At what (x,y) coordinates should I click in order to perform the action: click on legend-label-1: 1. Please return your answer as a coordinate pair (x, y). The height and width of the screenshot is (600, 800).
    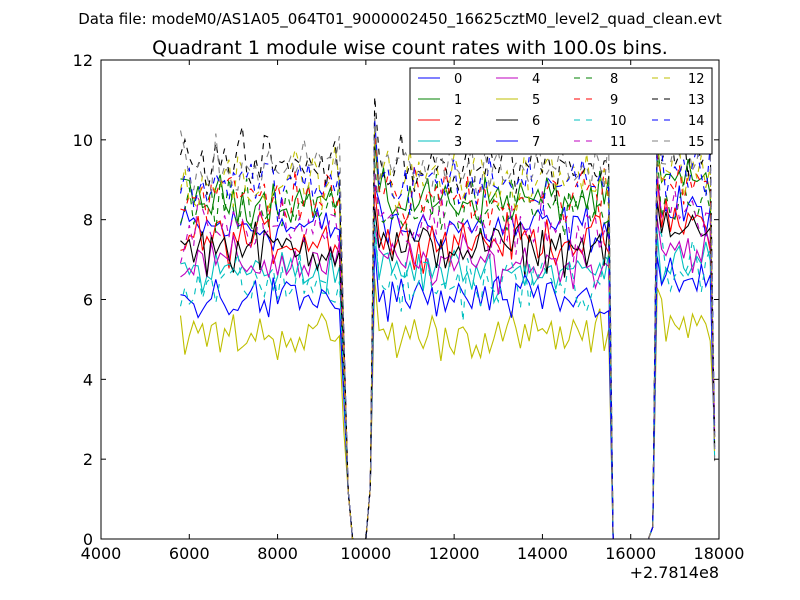
    Looking at the image, I should click on (458, 100).